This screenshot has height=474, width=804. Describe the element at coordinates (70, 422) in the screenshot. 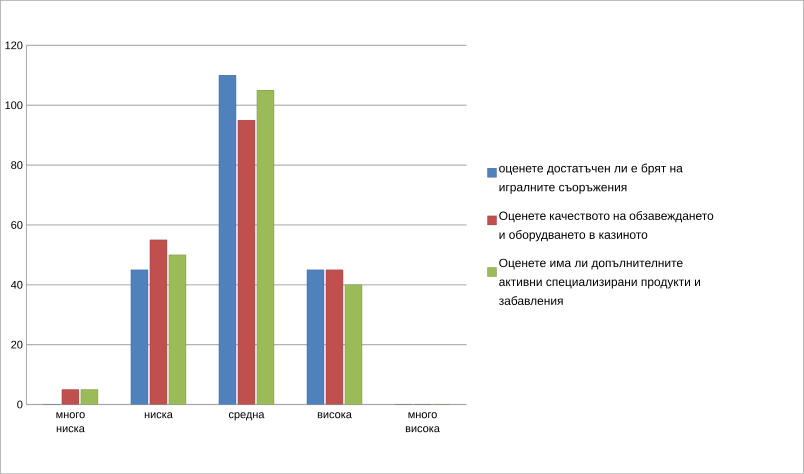

I see `x-tick-label: много ниска` at that location.